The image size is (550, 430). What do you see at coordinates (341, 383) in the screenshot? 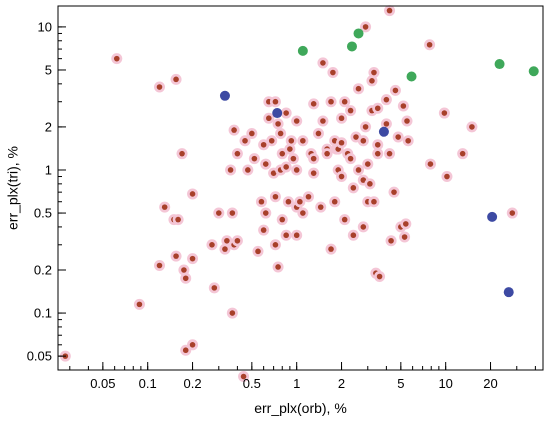
I see `x-tick-label: 2` at bounding box center [341, 383].